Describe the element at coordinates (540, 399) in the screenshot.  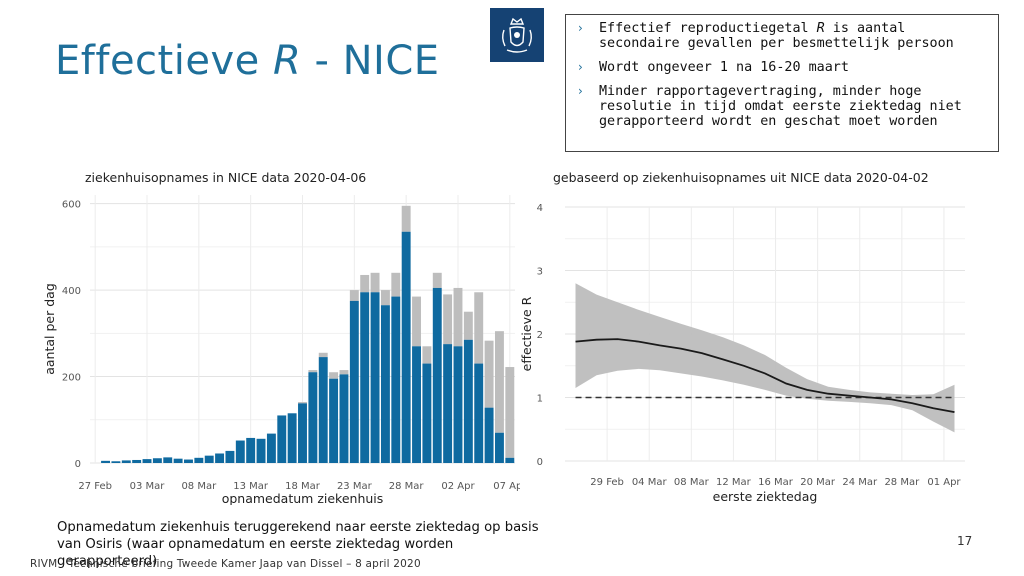
I see `y-tick-label: 1` at that location.